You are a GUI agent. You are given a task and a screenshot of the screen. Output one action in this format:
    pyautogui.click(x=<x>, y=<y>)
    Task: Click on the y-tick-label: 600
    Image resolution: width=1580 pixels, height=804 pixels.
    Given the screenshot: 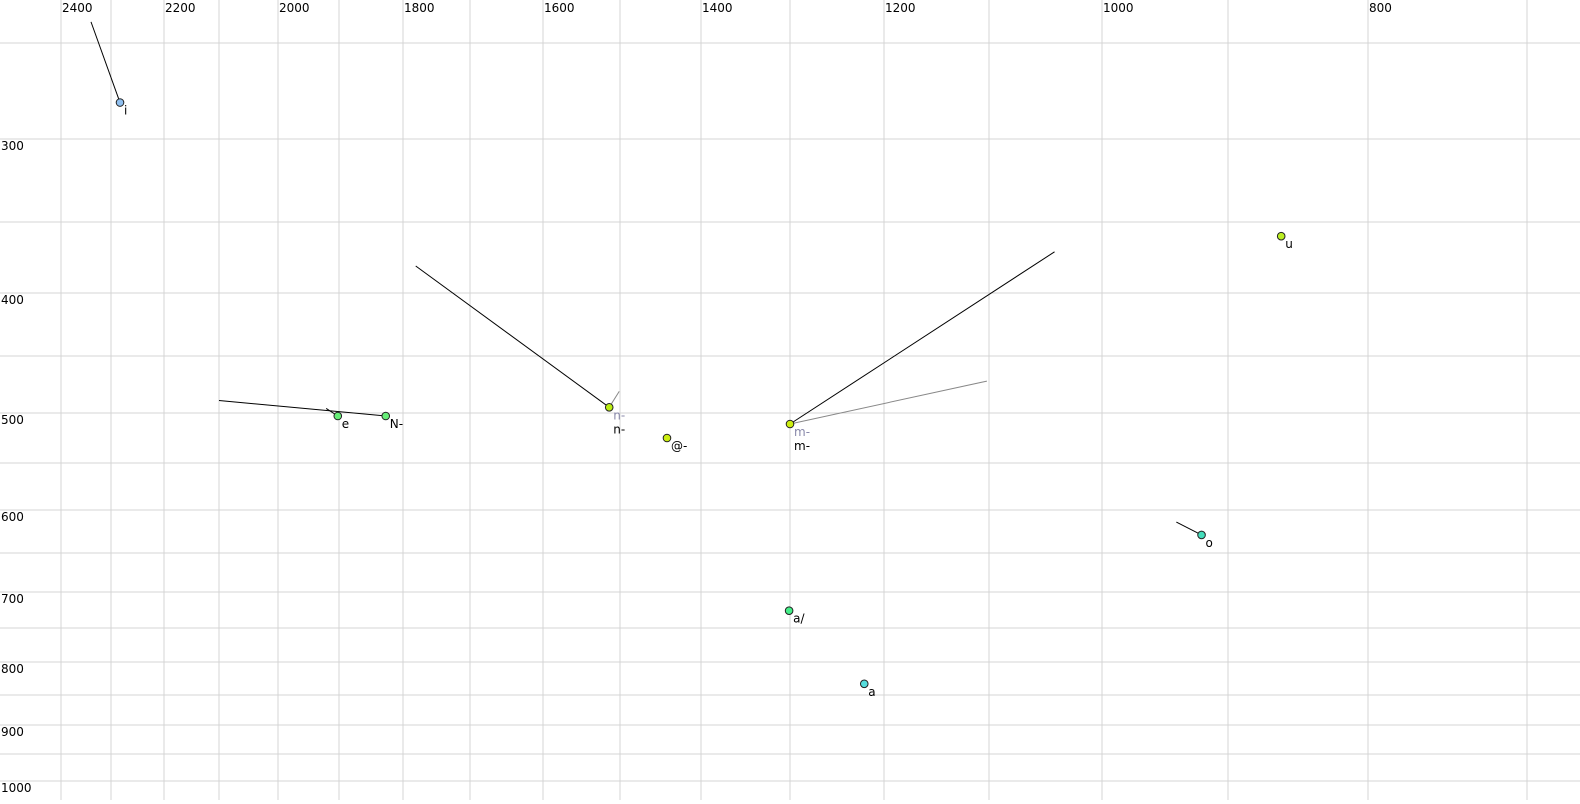 What is the action you would take?
    pyautogui.click(x=12, y=517)
    